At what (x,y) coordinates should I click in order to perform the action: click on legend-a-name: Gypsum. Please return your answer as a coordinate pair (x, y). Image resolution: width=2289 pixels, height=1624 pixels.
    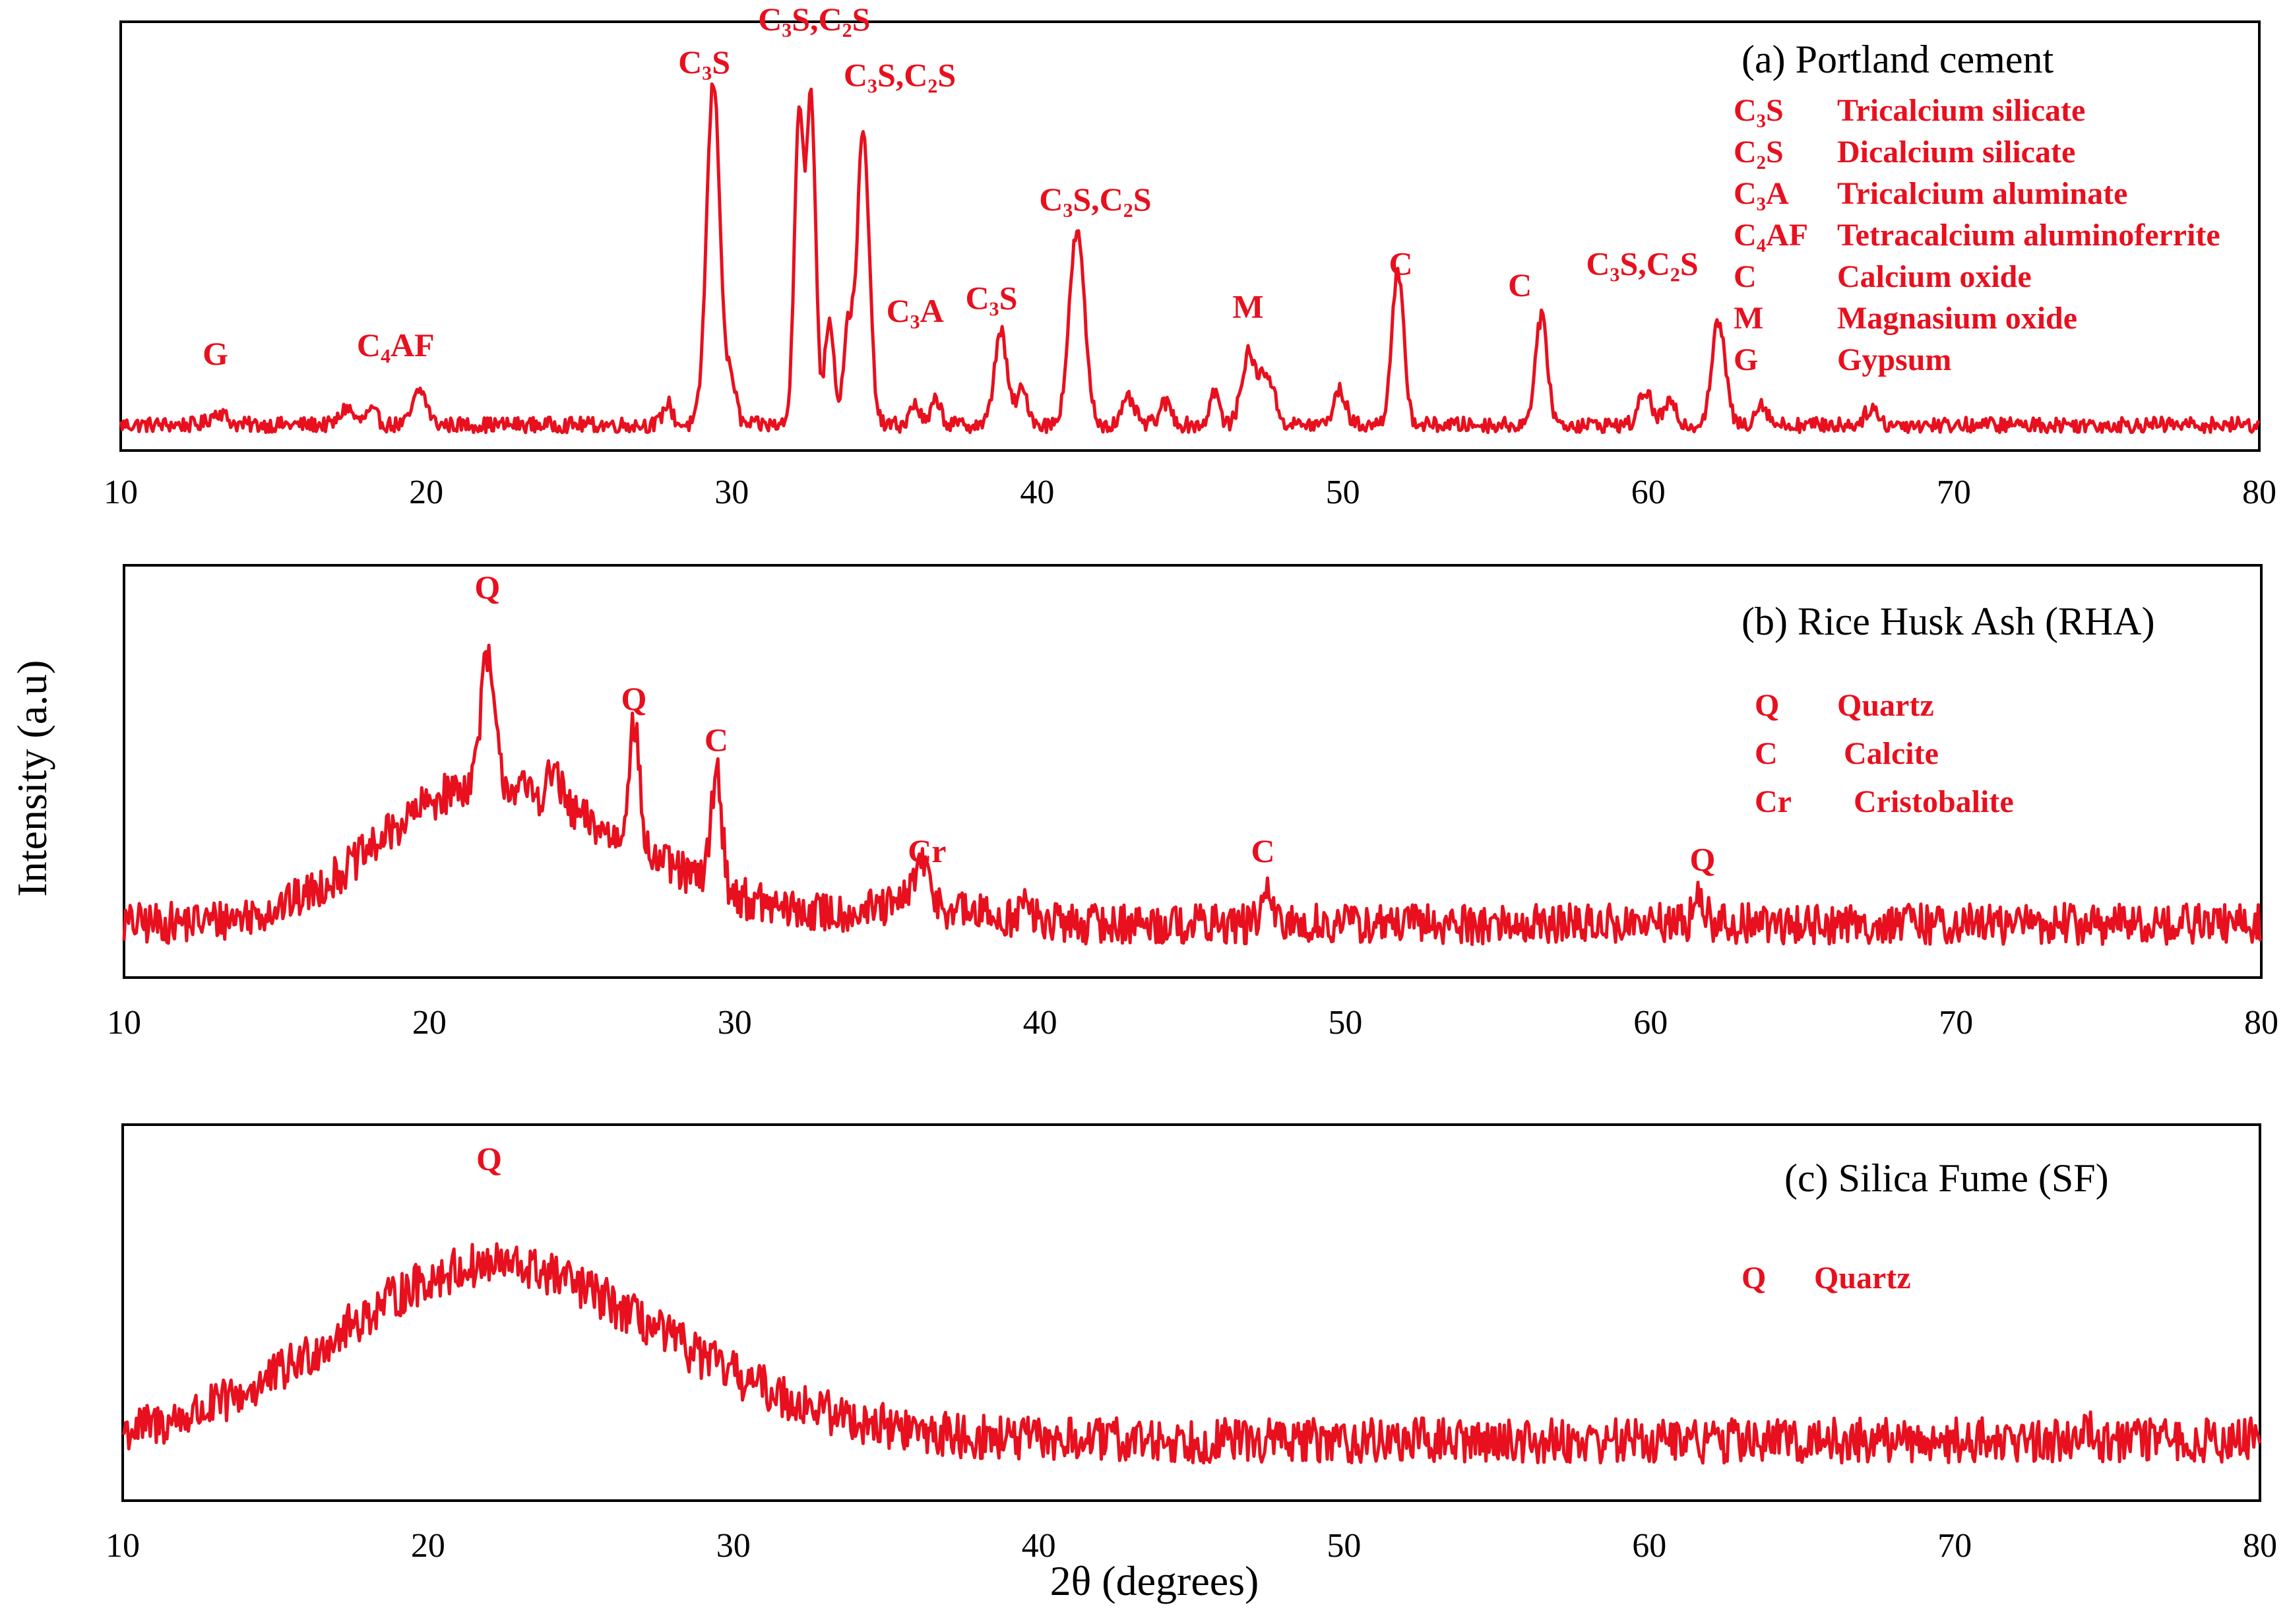
    Looking at the image, I should click on (1894, 359).